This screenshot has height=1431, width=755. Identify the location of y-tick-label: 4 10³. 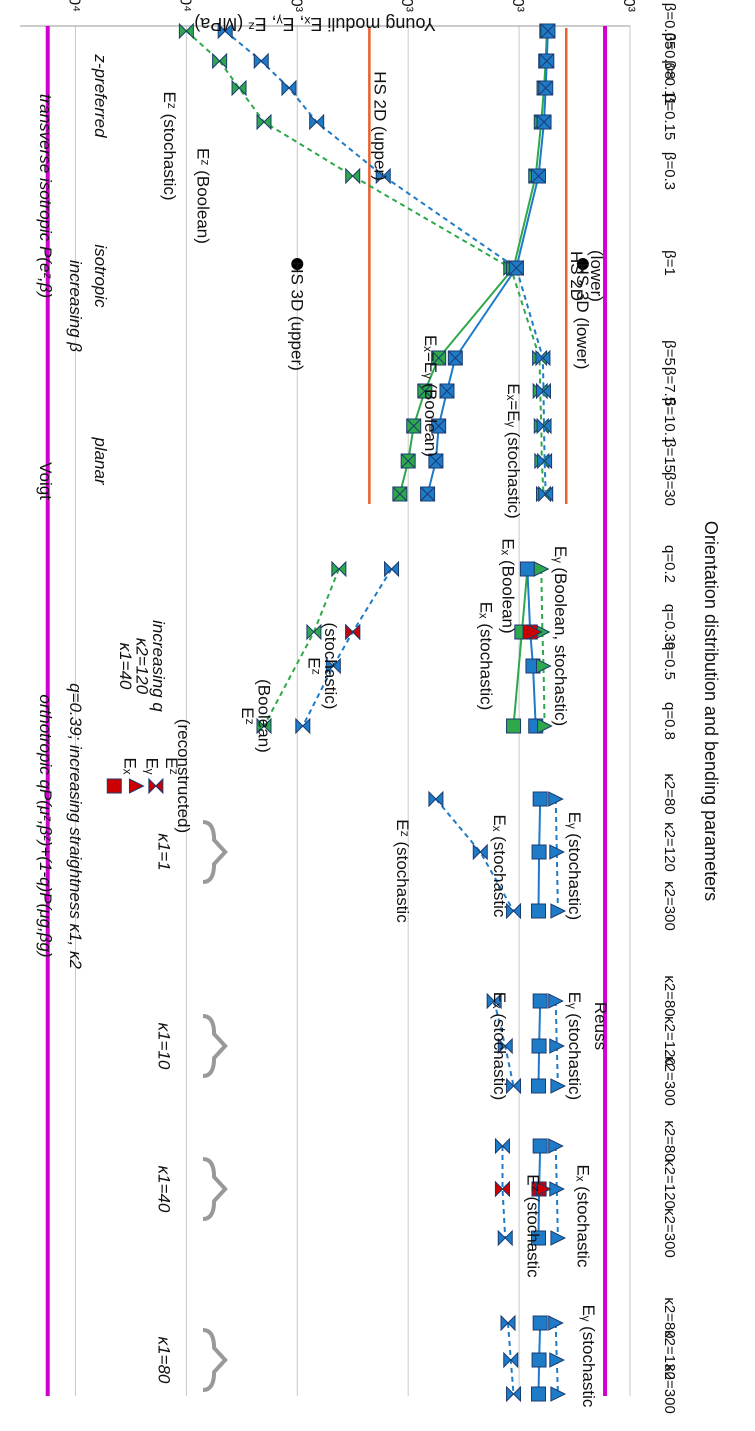
(517, 6).